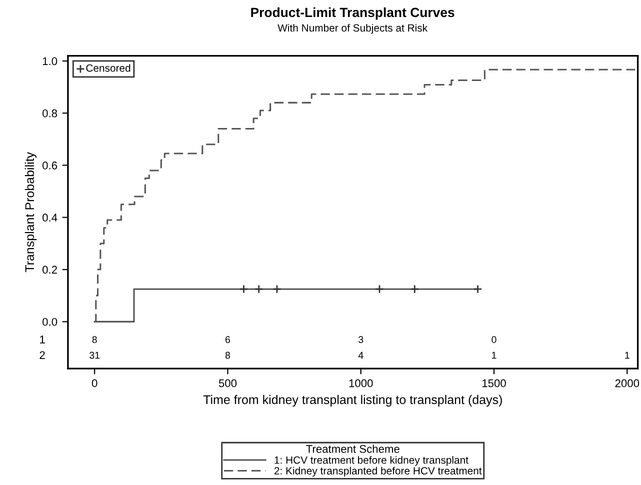 Image resolution: width=641 pixels, height=485 pixels. What do you see at coordinates (50, 166) in the screenshot?
I see `y-tick-label: 0.6` at bounding box center [50, 166].